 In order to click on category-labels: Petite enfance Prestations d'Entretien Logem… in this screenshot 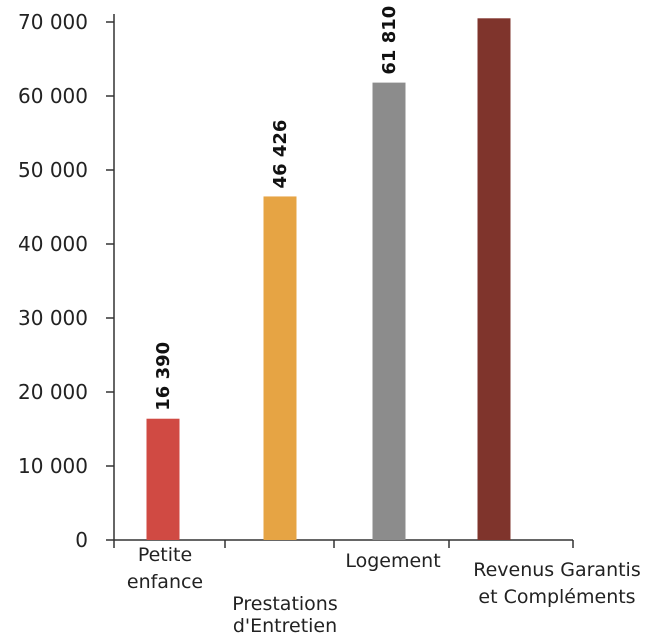, I will do `click(384, 590)`.